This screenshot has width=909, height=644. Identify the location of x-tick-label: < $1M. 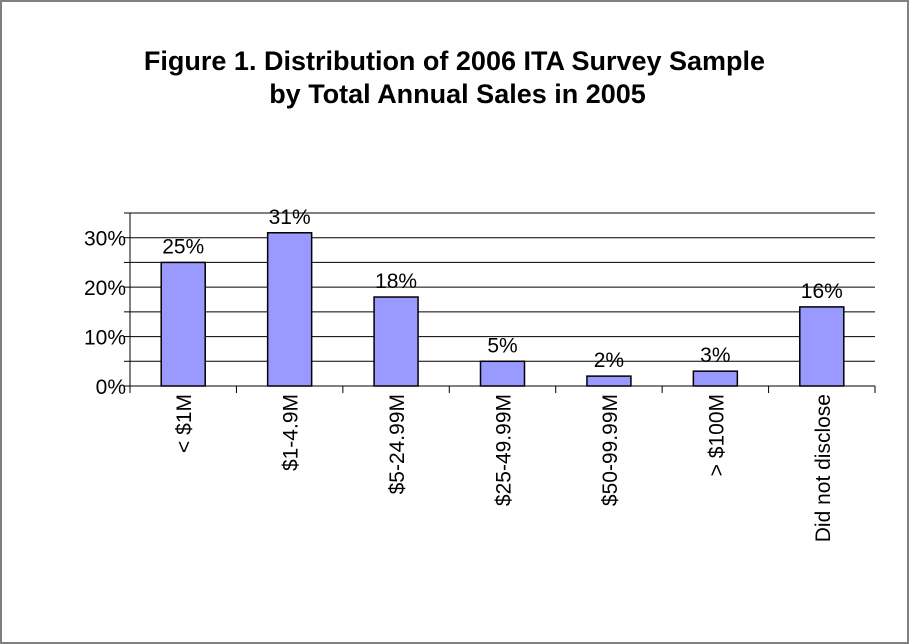
(184, 423).